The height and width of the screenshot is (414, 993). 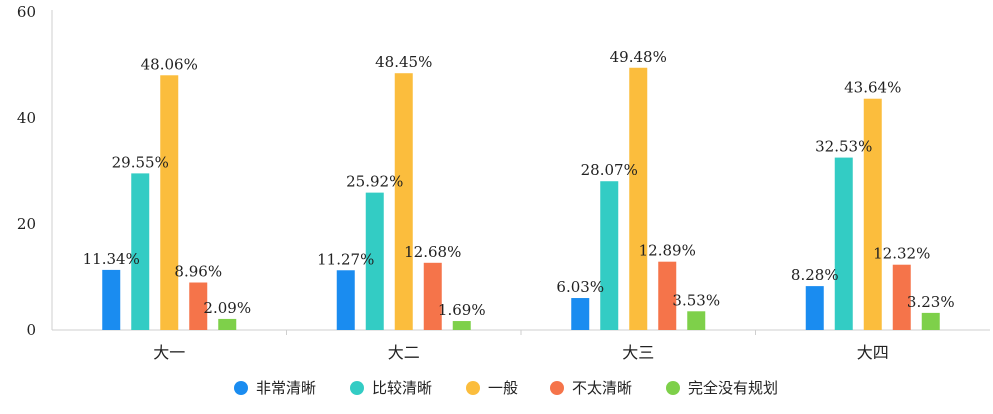 I want to click on bar-value-label: 8.28%, so click(x=815, y=275).